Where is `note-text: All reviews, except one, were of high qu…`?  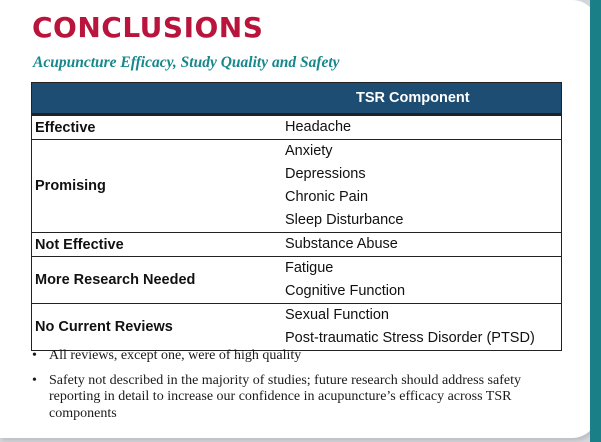 note-text: All reviews, except one, were of high qu… is located at coordinates (175, 355).